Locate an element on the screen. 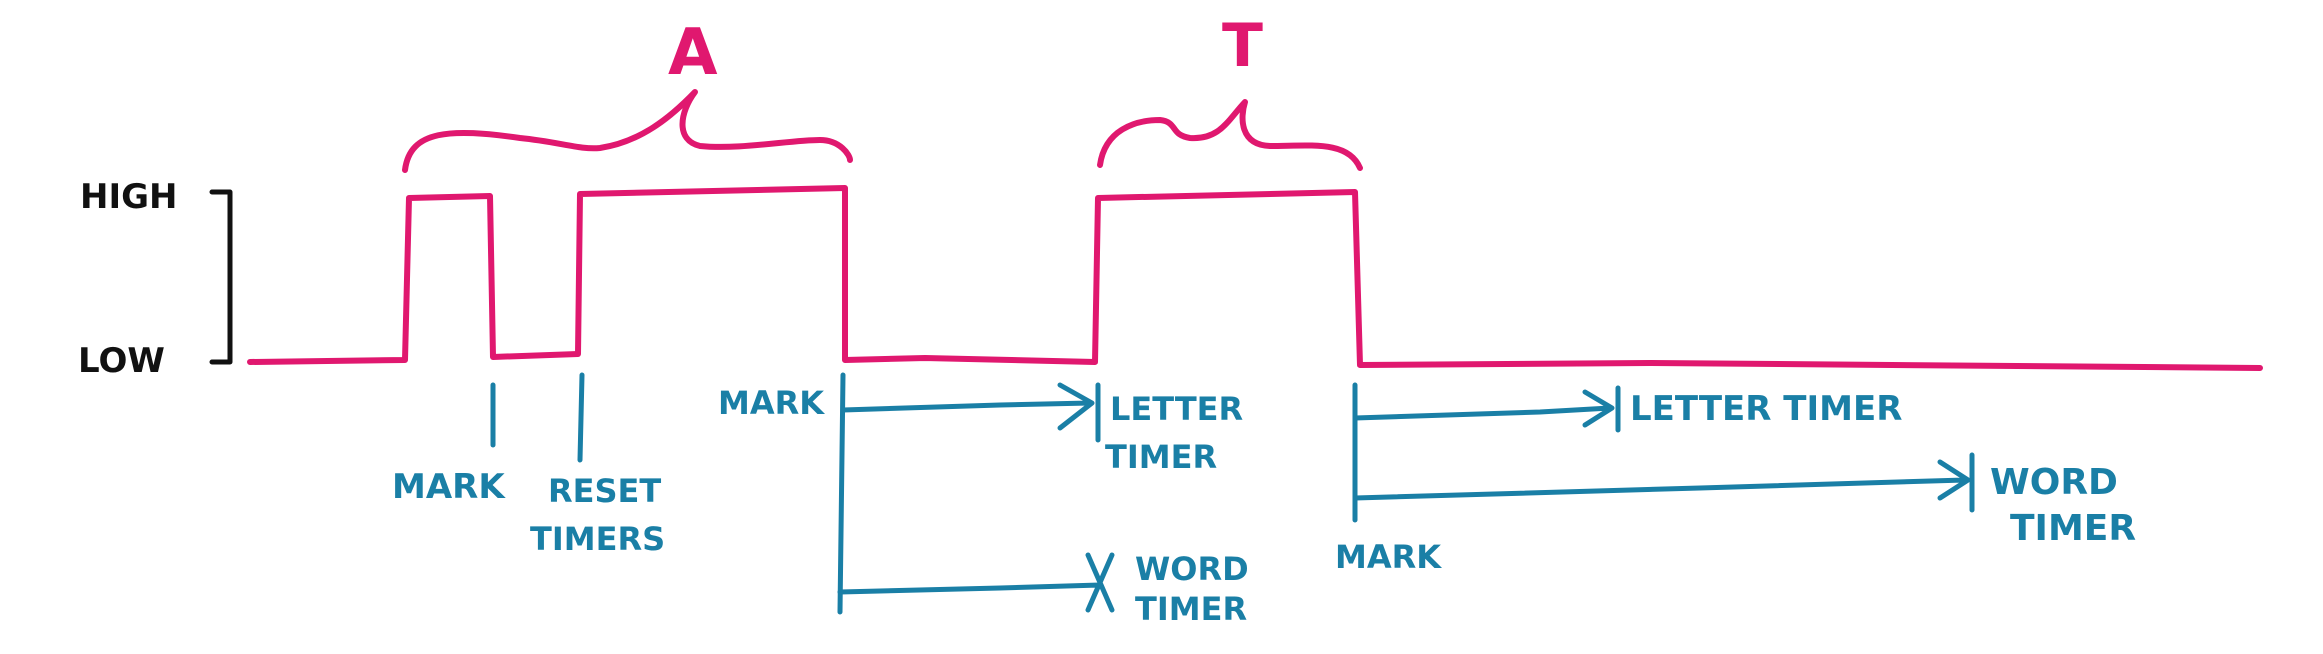  letter-timer-1-arrow is located at coordinates (970, 412).